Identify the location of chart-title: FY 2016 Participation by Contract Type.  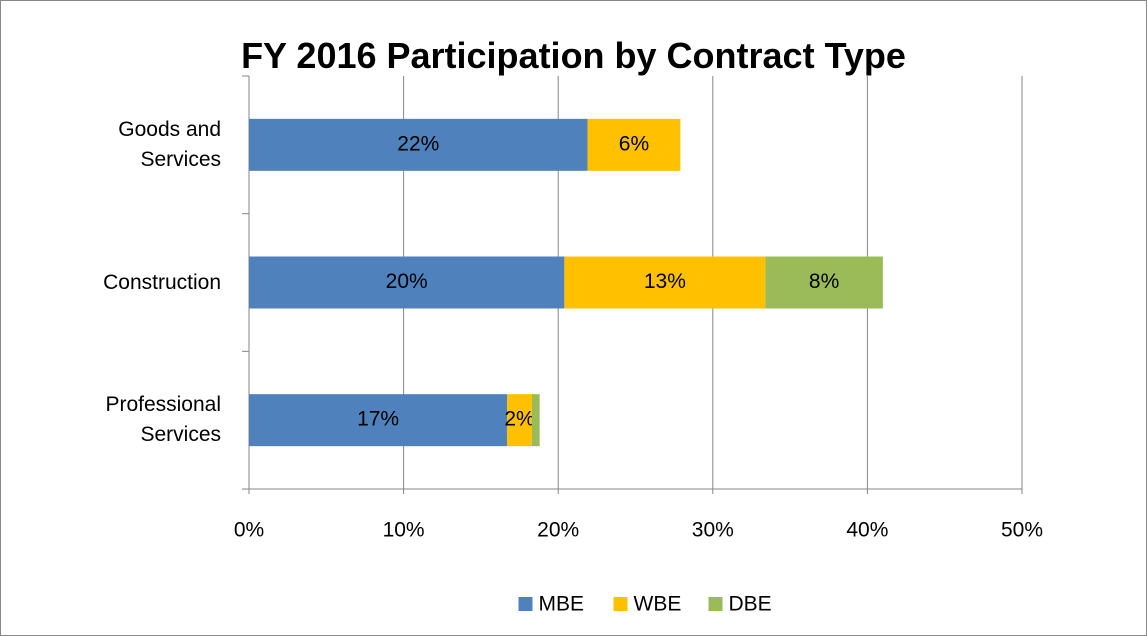
(573, 55).